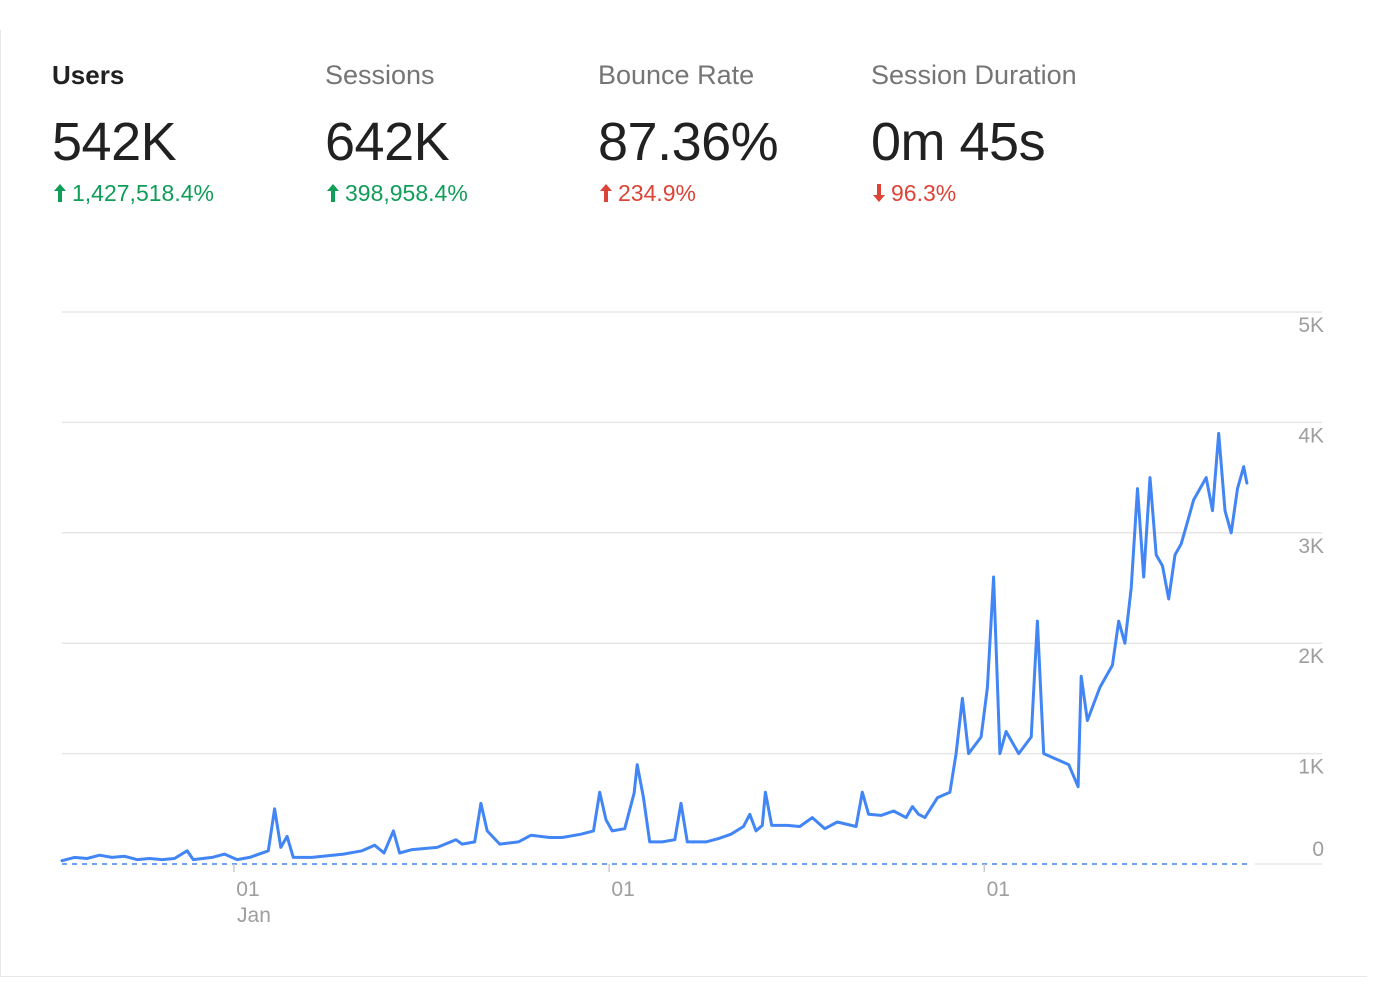 This screenshot has width=1400, height=1000. What do you see at coordinates (188, 132) in the screenshot?
I see `metric-tab-users: Users 542K 1,427,518.4%` at bounding box center [188, 132].